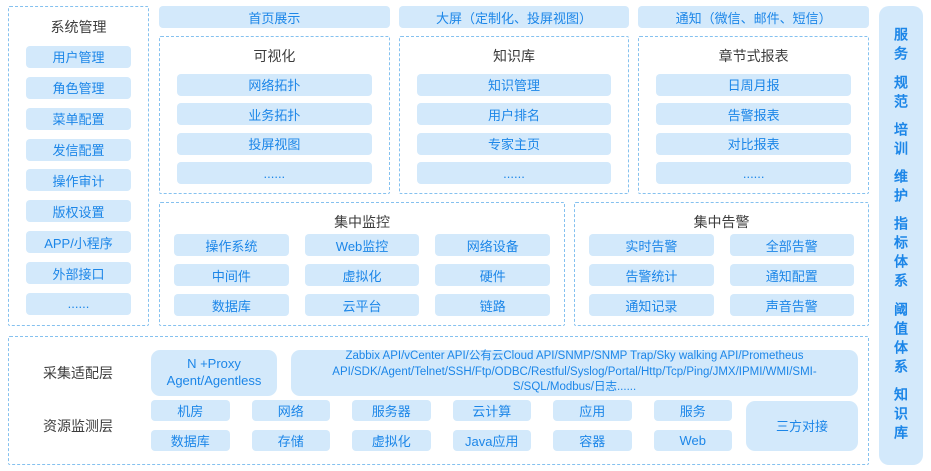 This screenshot has height=471, width=931. Describe the element at coordinates (274, 143) in the screenshot. I see `visualization-item: 投屏视图` at that location.